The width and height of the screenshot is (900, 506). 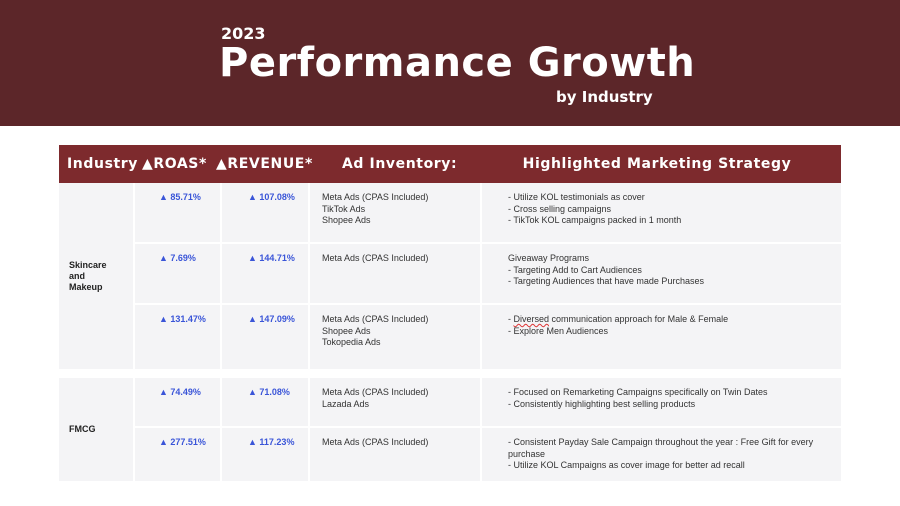 I want to click on roas-value: ▲ 131.47%, so click(x=178, y=337).